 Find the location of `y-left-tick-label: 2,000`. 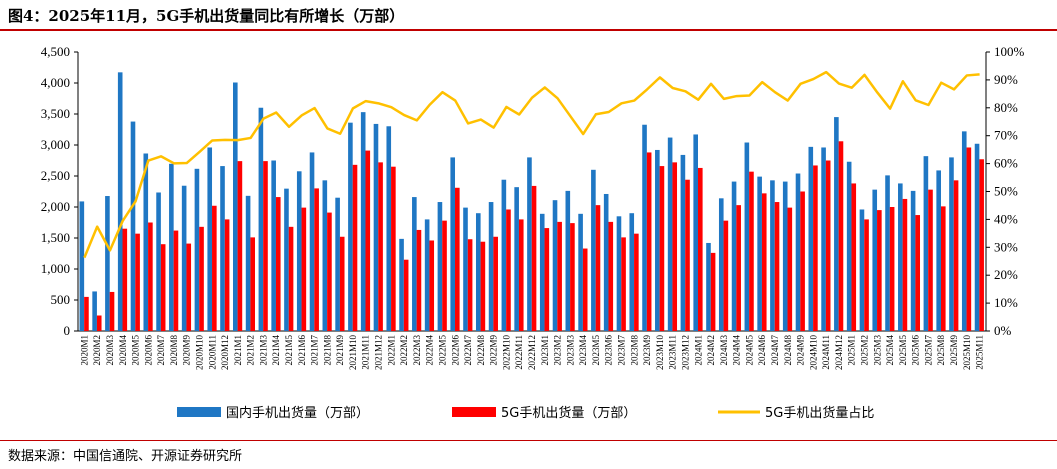

y-left-tick-label: 2,000 is located at coordinates (55, 206).